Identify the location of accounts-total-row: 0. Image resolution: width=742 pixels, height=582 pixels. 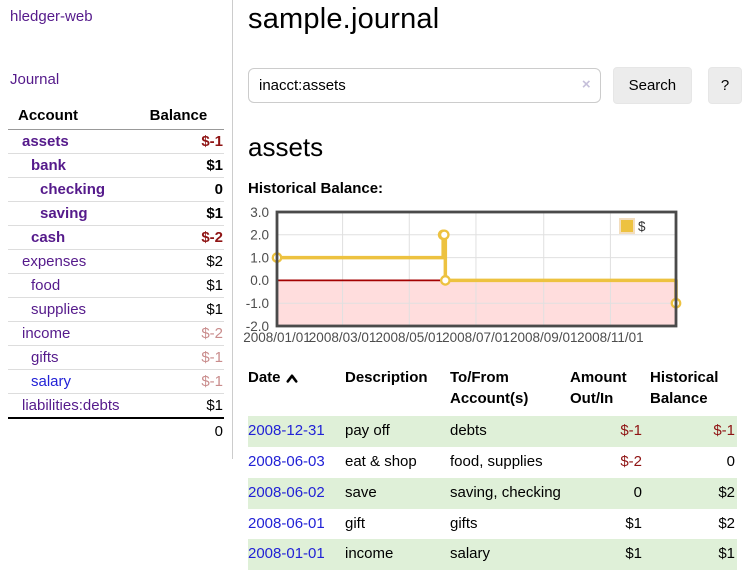
(116, 430).